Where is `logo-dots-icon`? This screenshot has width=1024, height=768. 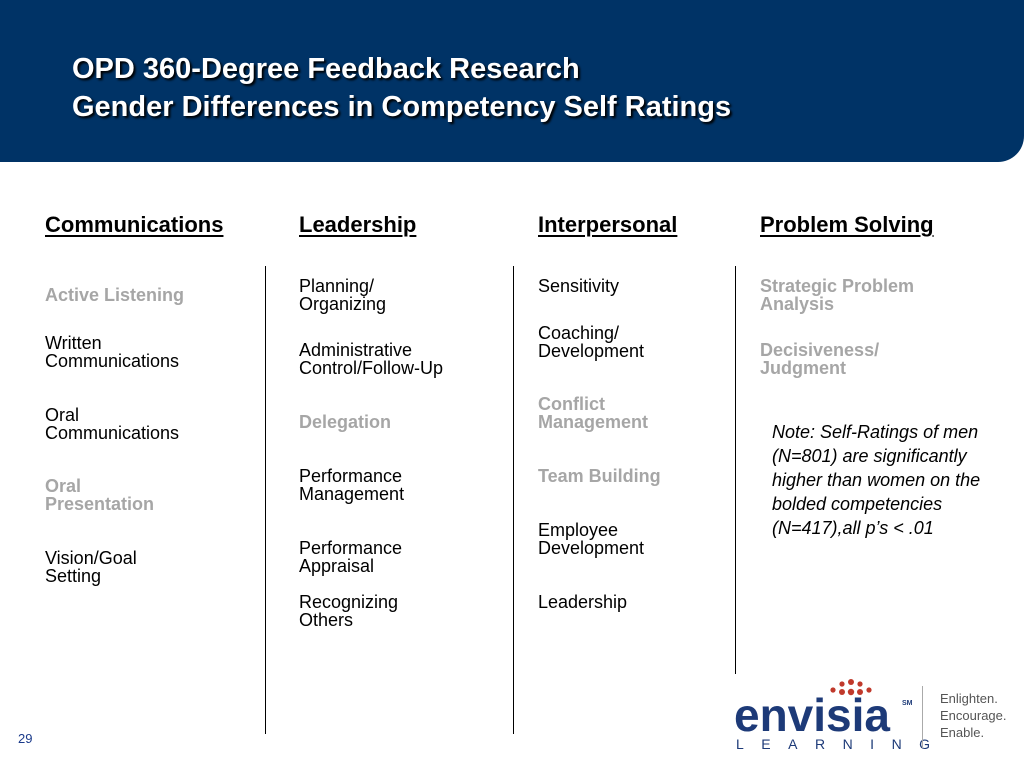 logo-dots-icon is located at coordinates (851, 687).